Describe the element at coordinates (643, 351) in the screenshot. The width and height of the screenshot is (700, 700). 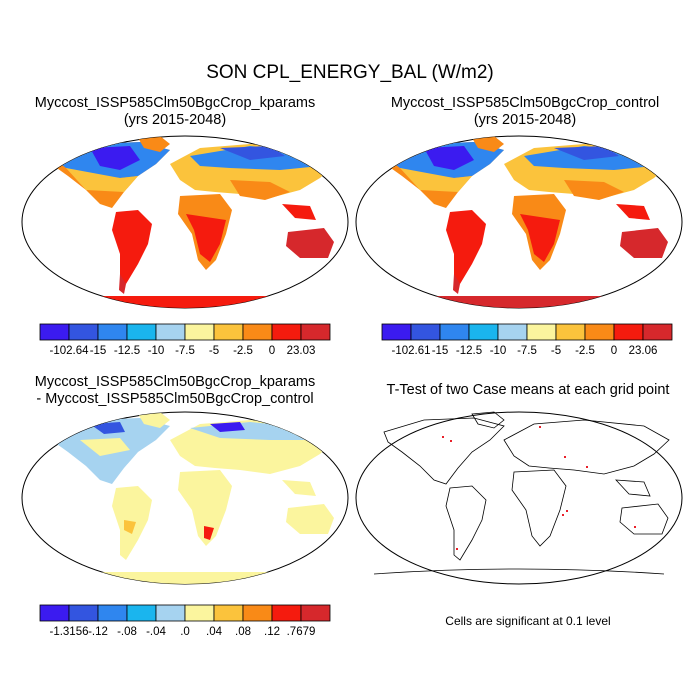
I see `colorbar-label: 23.06` at that location.